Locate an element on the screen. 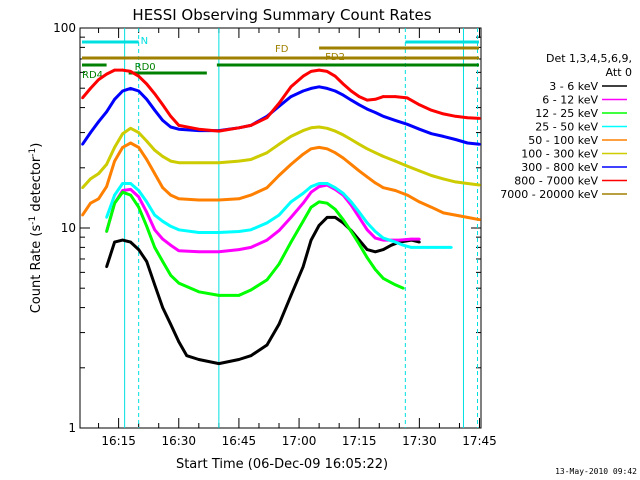 This screenshot has height=480, width=640. x-tick-label: 17:15 is located at coordinates (359, 441).